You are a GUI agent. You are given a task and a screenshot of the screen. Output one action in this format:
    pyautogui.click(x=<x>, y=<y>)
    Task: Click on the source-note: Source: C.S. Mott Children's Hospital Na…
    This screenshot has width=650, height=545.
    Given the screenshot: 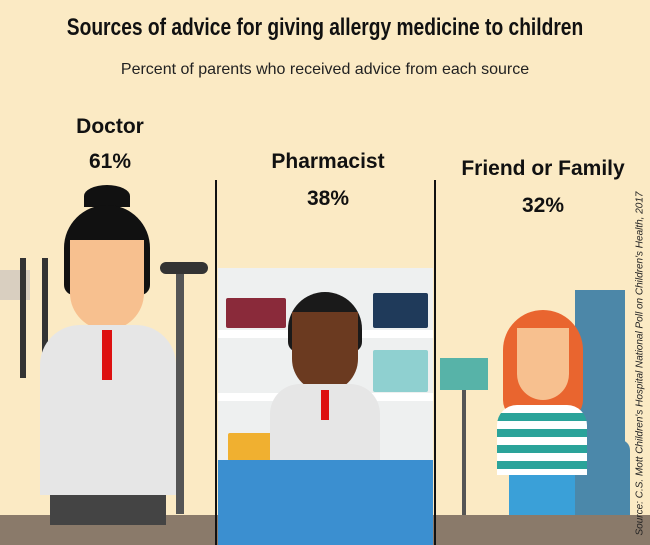 What is the action you would take?
    pyautogui.click(x=640, y=363)
    